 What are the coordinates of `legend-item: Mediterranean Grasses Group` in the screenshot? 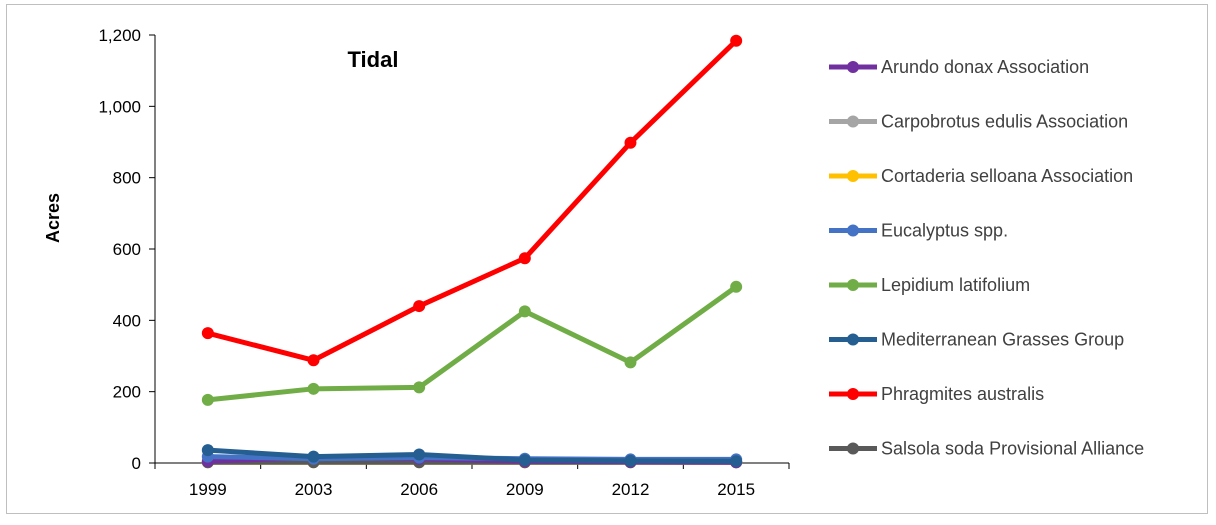 It's located at (976, 340).